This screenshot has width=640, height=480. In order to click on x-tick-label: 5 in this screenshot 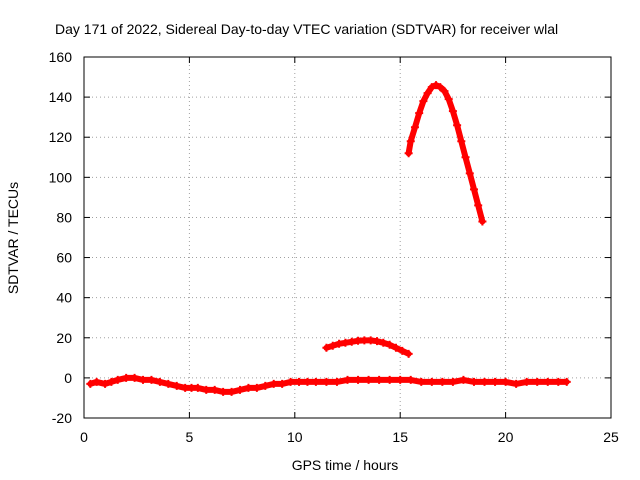, I will do `click(190, 437)`.